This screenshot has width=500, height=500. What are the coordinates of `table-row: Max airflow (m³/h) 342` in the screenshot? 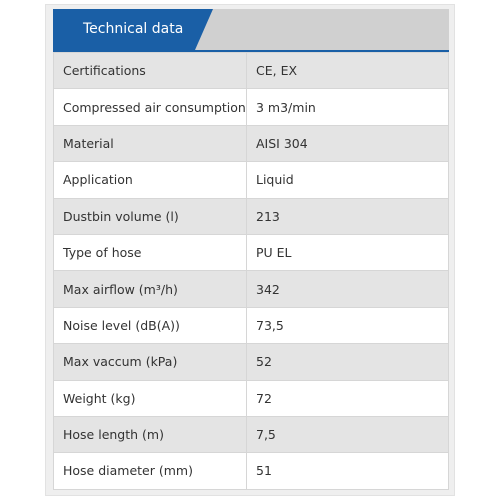 It's located at (251, 289).